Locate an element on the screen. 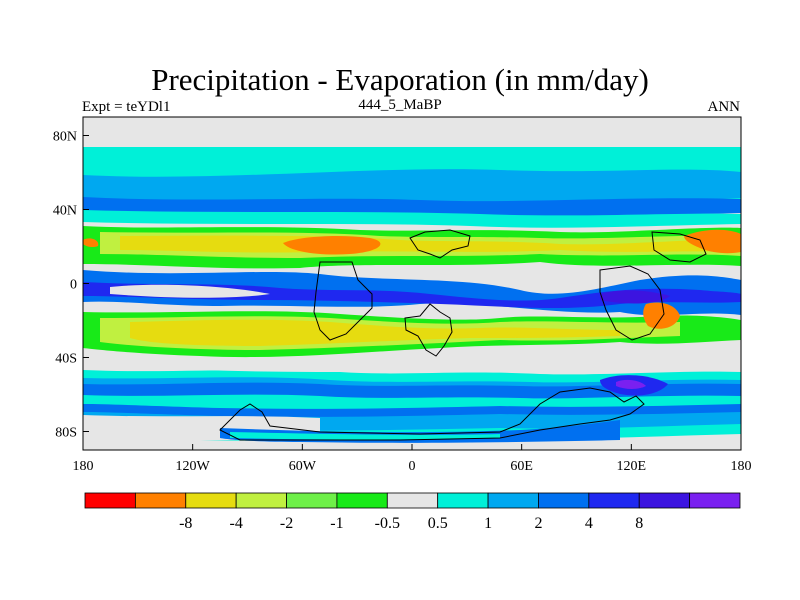  sh-subtropic-yellow is located at coordinates (375, 332).